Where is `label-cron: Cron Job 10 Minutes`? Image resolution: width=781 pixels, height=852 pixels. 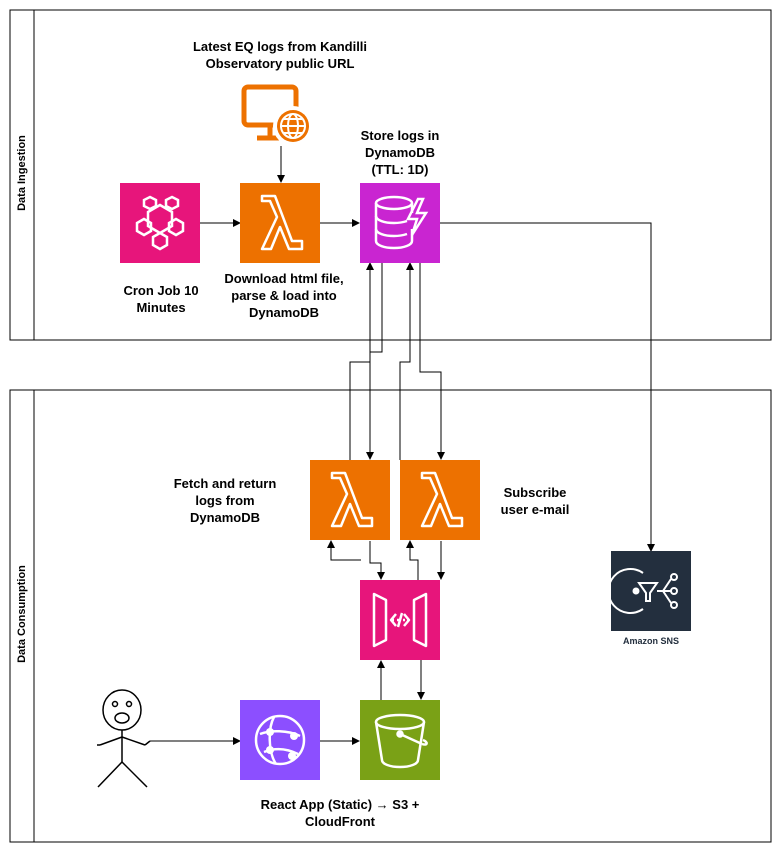
label-cron: Cron Job 10 Minutes is located at coordinates (161, 299).